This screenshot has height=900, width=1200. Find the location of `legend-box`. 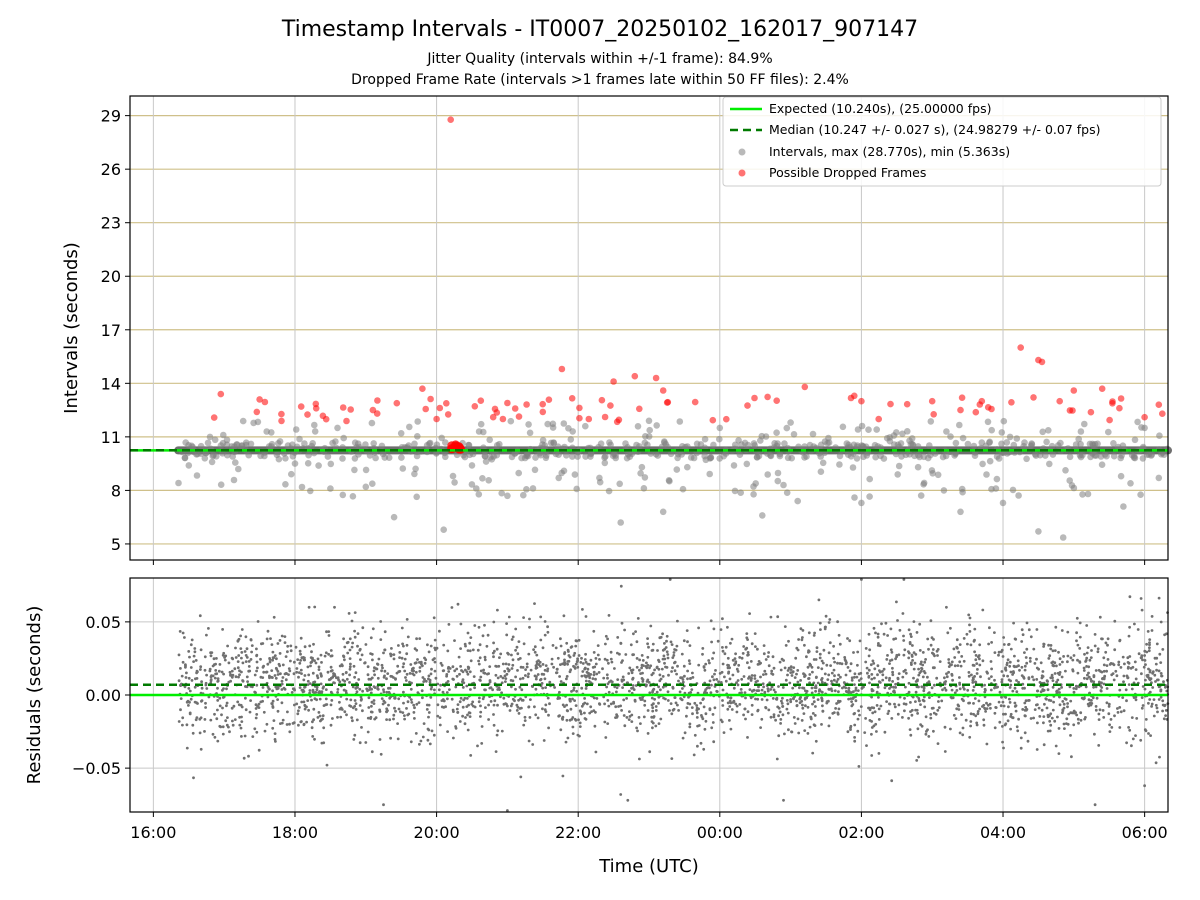

legend-box is located at coordinates (942, 141).